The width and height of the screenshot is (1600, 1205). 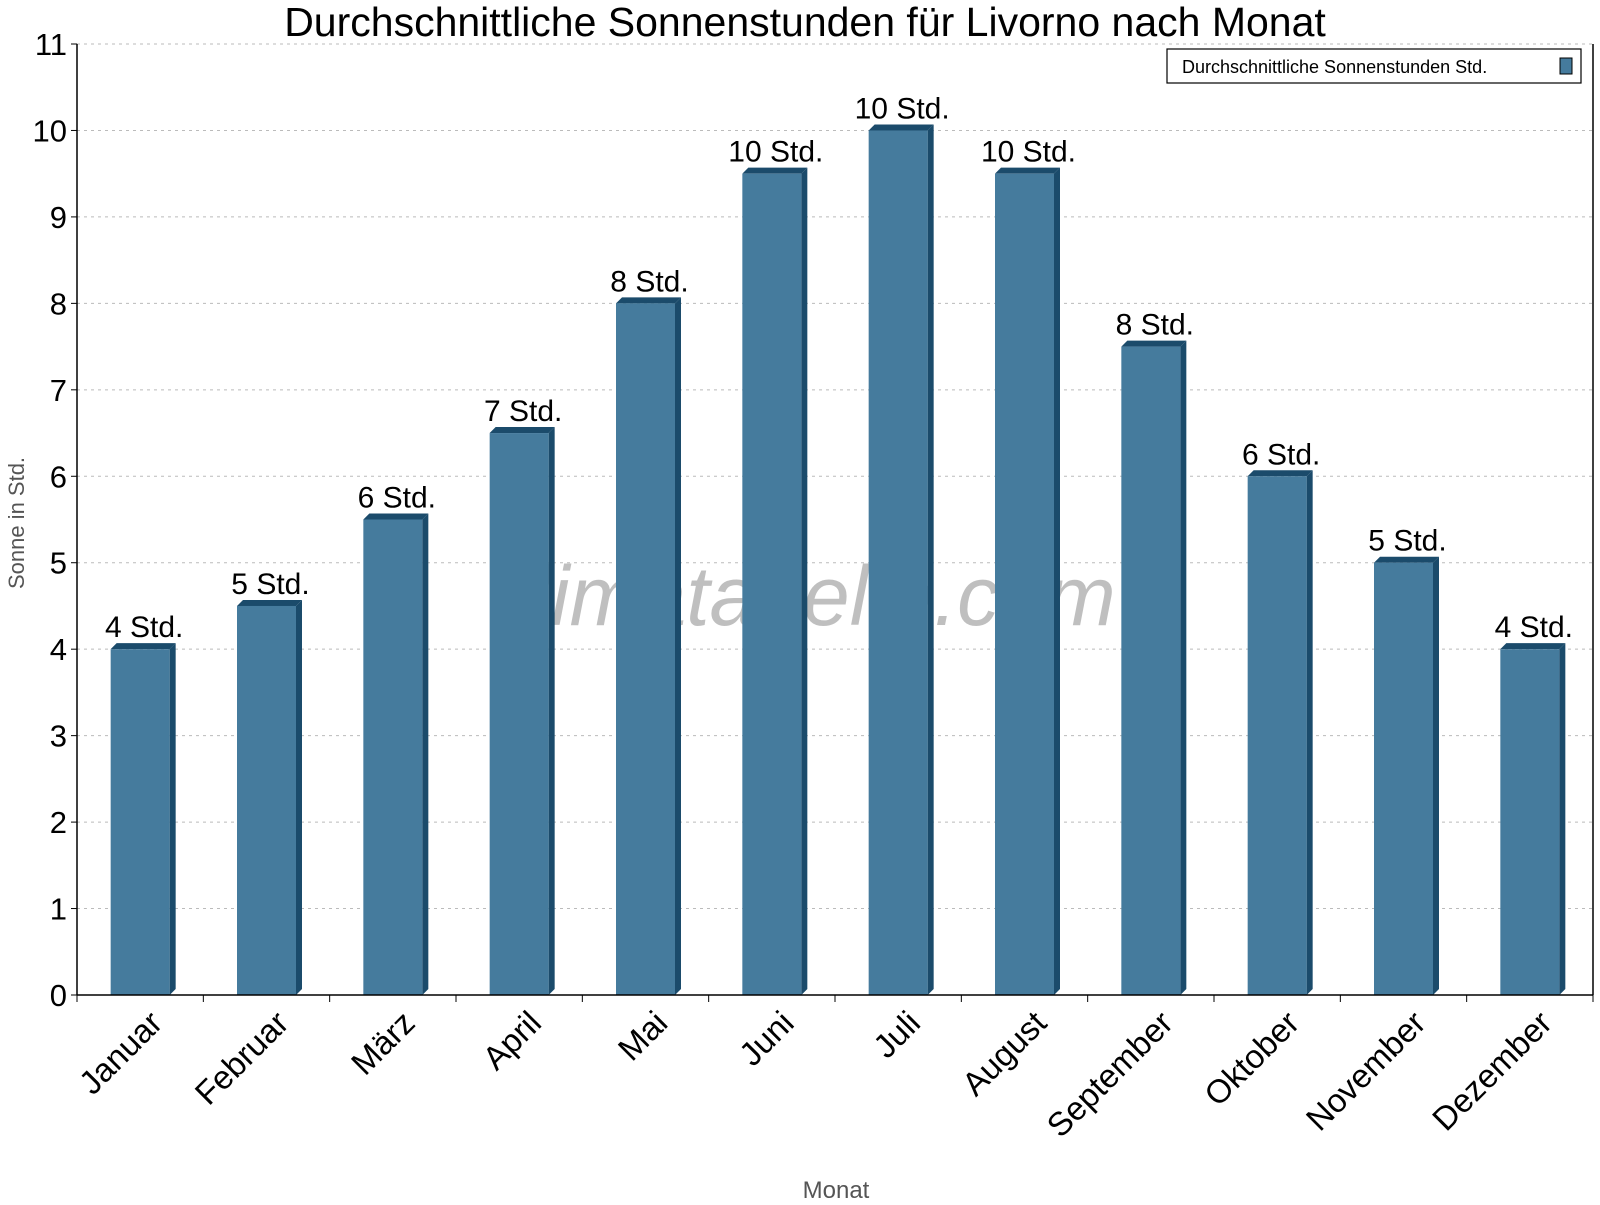 What do you see at coordinates (58, 995) in the screenshot?
I see `y-tick-label: 0` at bounding box center [58, 995].